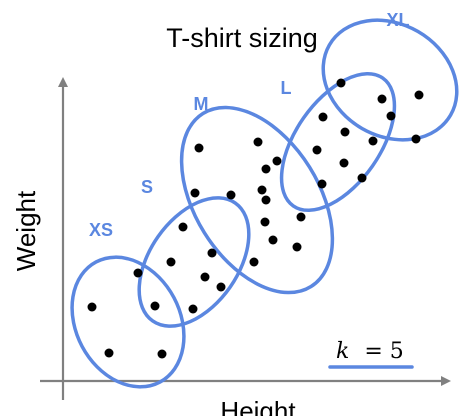 This screenshot has width=464, height=416. I want to click on k-equals-value: = 5, so click(383, 351).